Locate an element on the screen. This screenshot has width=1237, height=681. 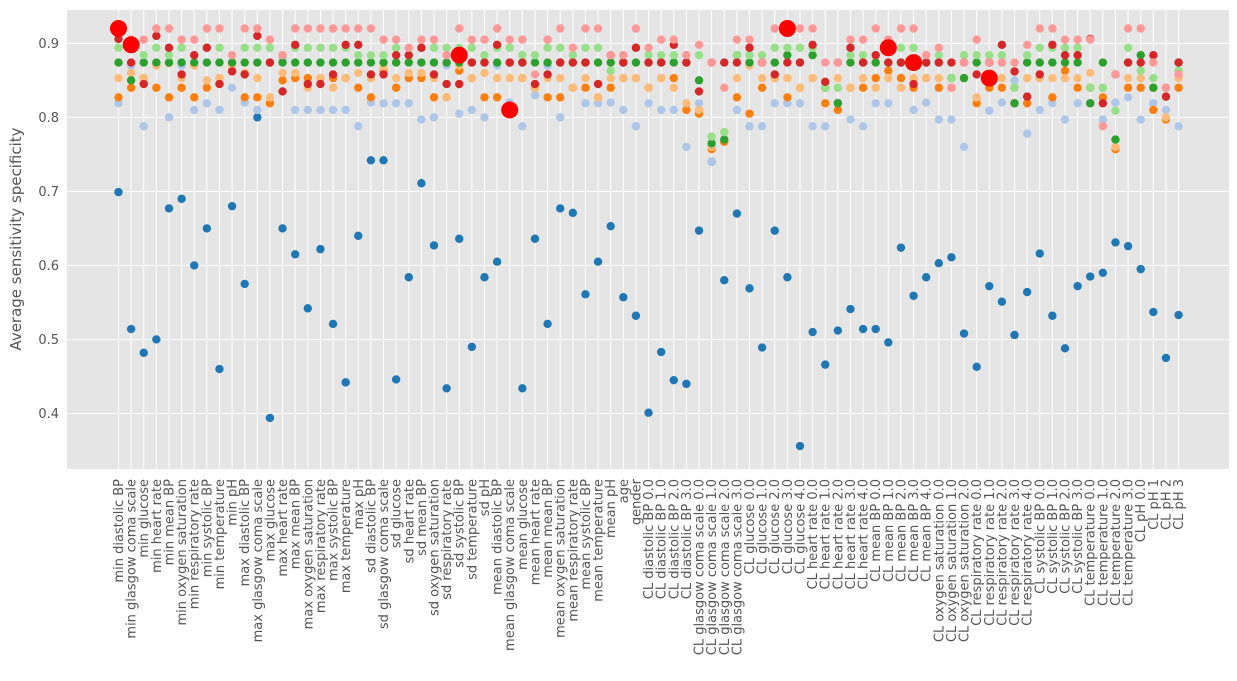
x-tick-label: CL oxygen saturation 2.0 is located at coordinates (965, 560).